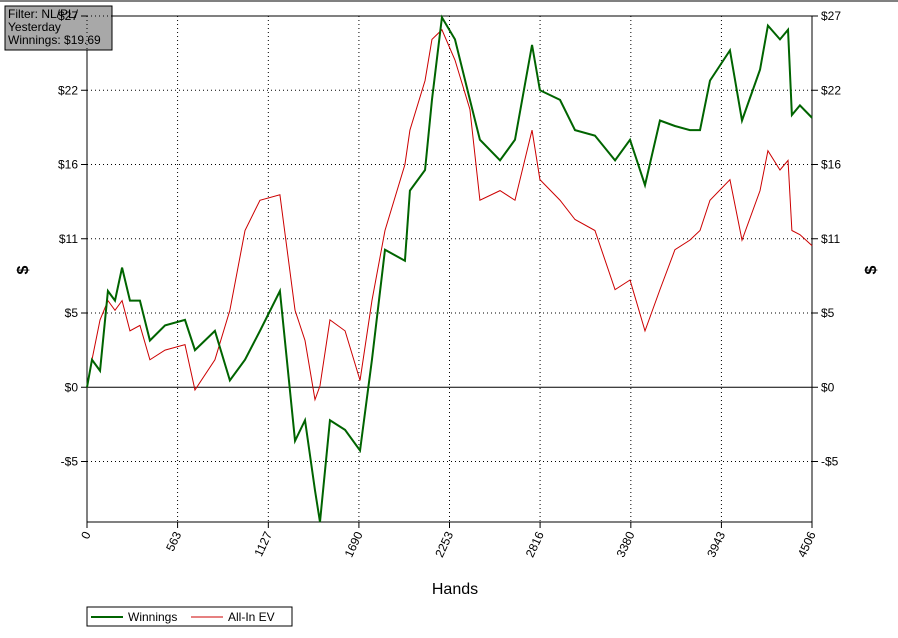  Describe the element at coordinates (807, 544) in the screenshot. I see `x-tick-label: 4506` at that location.